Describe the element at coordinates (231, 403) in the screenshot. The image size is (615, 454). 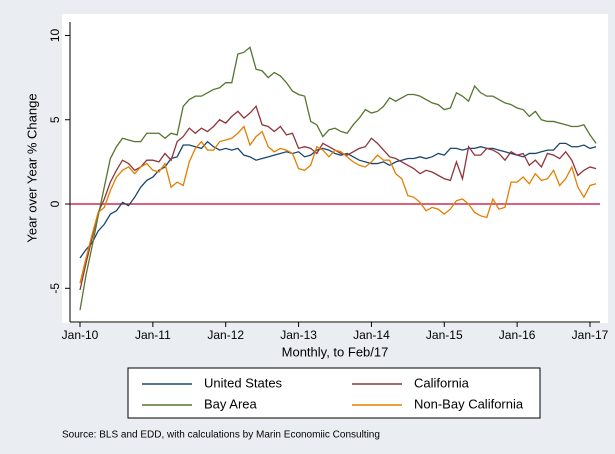
I see `legend-label: Bay Area` at that location.